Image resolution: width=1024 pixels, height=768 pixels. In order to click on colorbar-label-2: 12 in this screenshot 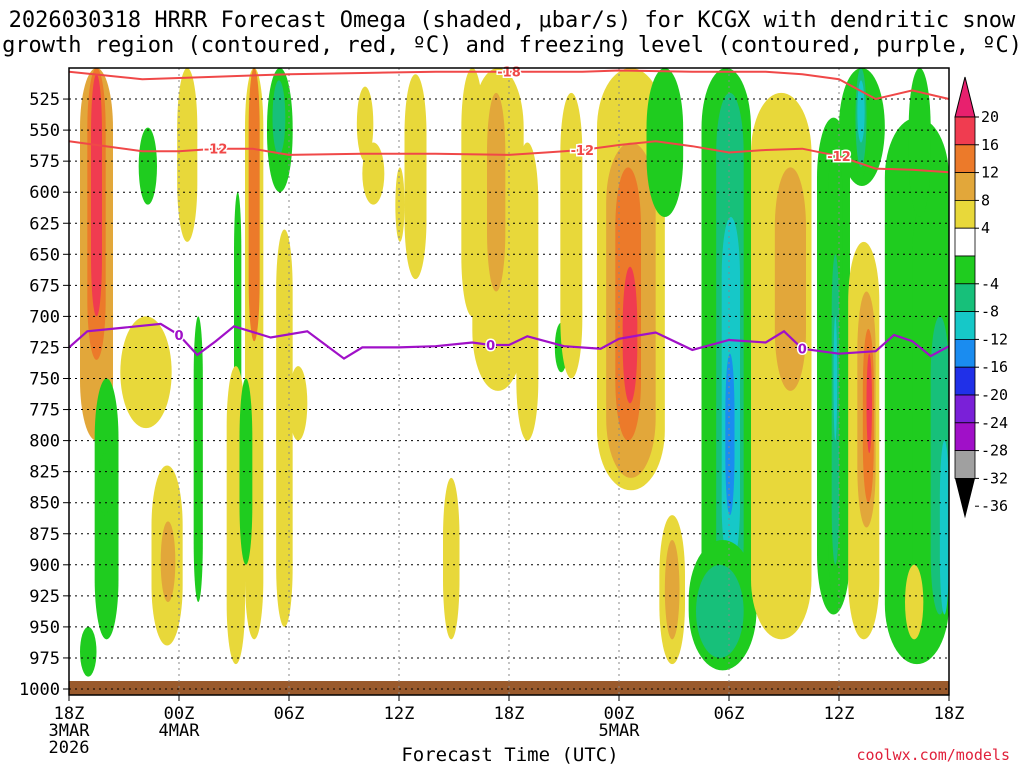, I will do `click(990, 173)`.